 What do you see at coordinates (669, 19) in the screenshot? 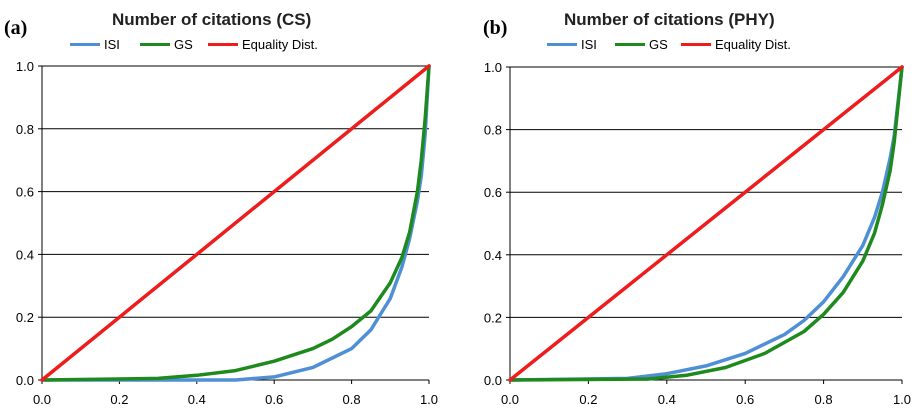
I see `chart-title: Number of citations (PHY)` at bounding box center [669, 19].